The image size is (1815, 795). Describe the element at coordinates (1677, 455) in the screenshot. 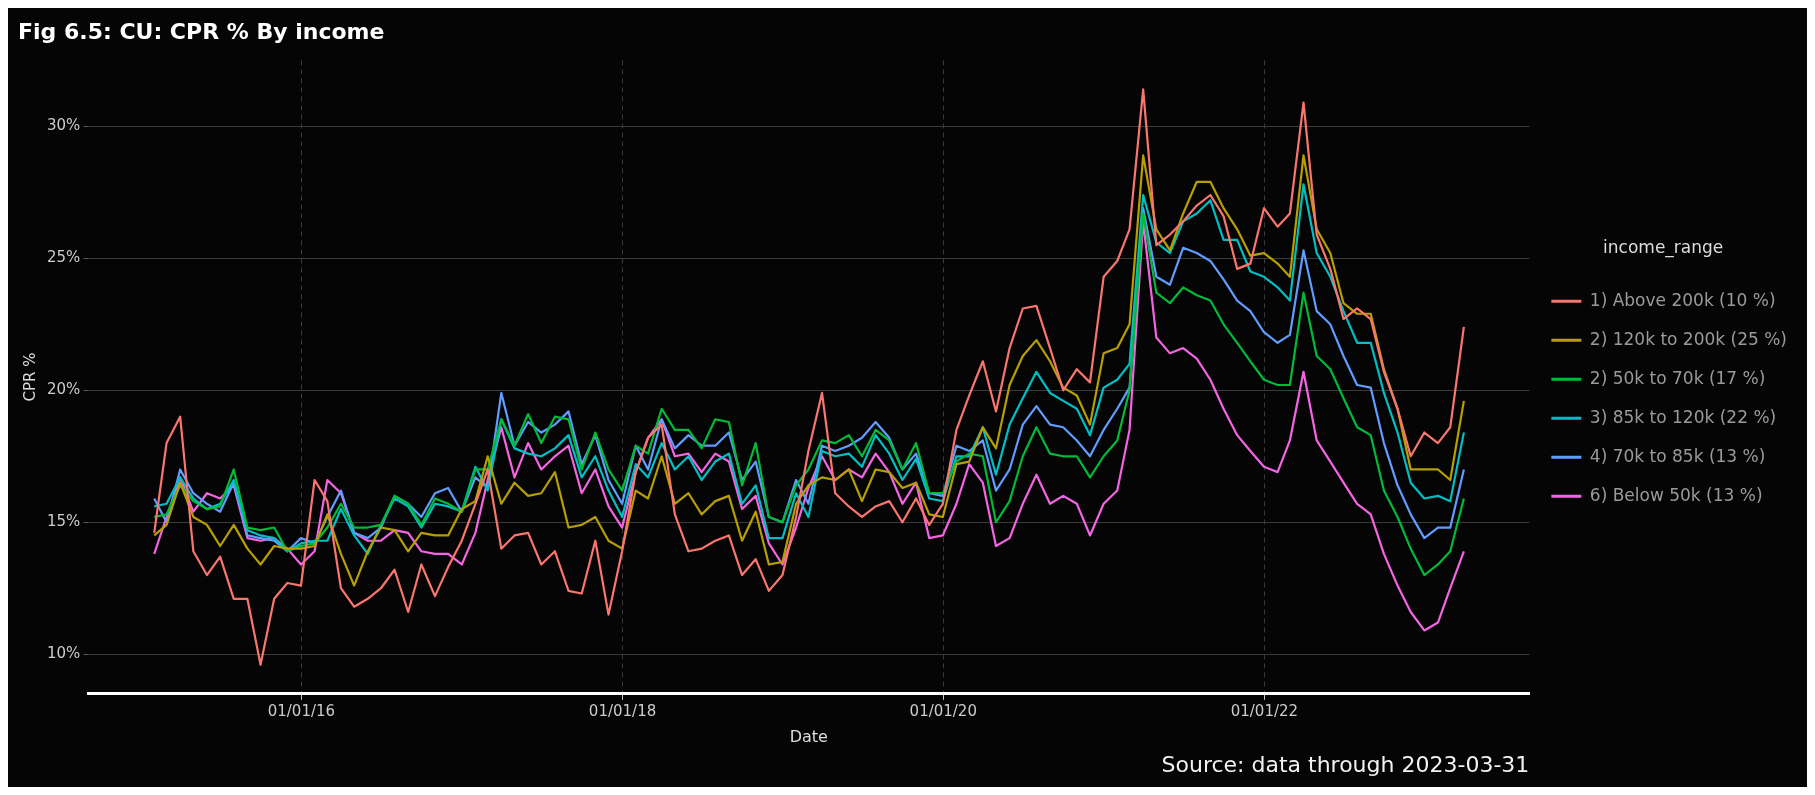

I see `legend-label: 4) 70k to 85k (13 %)` at that location.